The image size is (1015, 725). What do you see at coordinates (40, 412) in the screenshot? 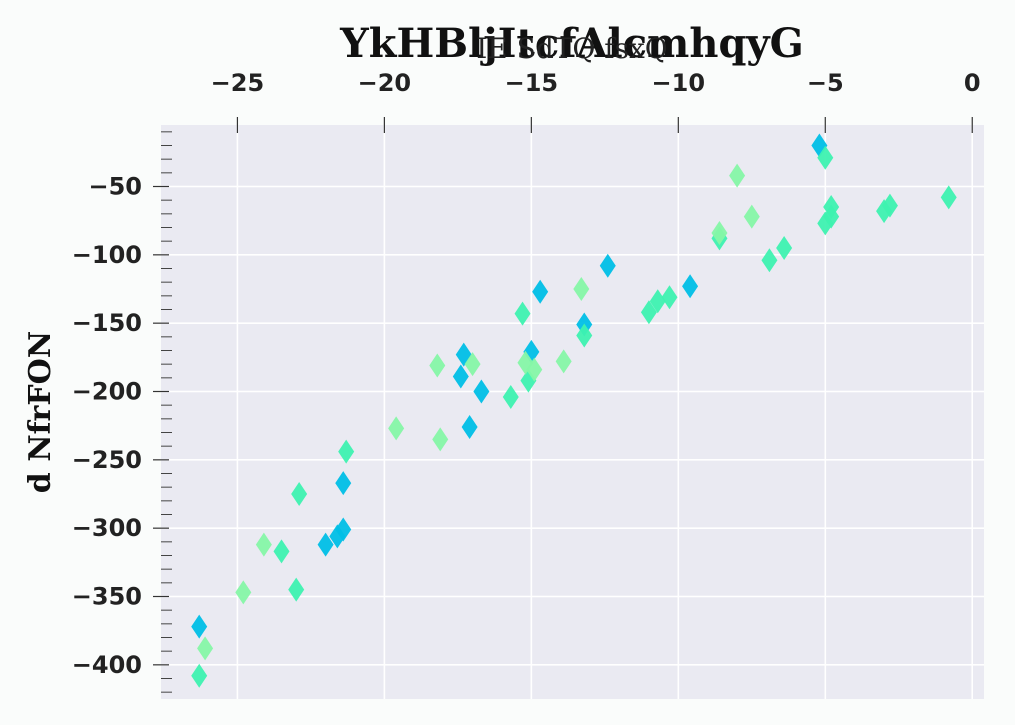
I see `y-axis-label: d NfrFON` at bounding box center [40, 412].